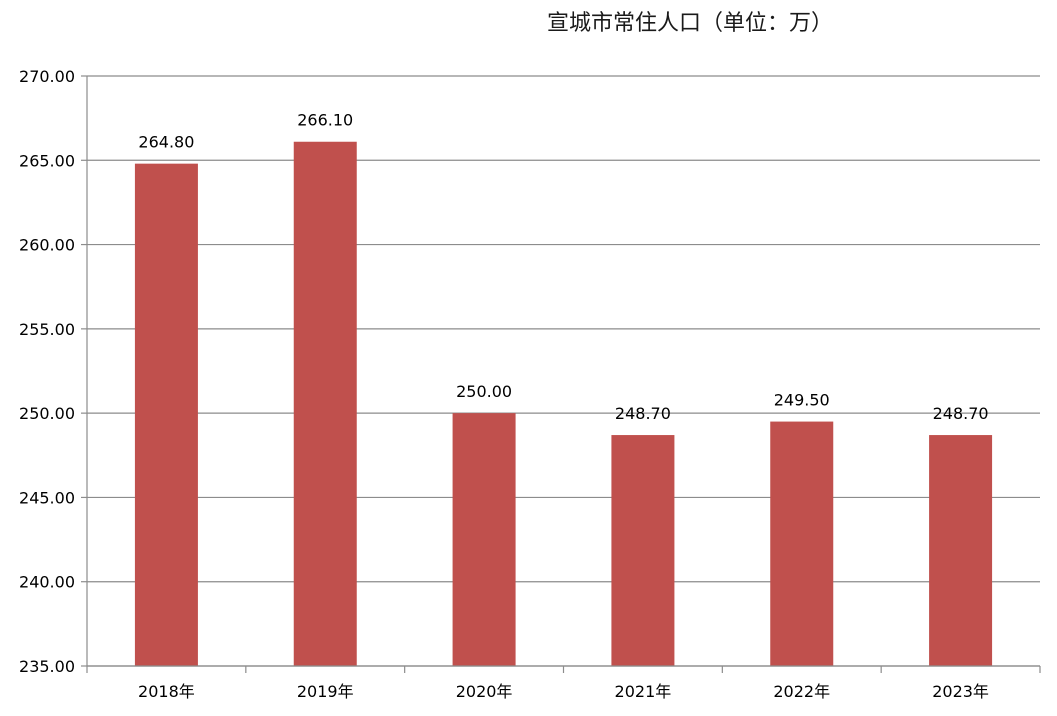 This screenshot has width=1057, height=716. What do you see at coordinates (166, 691) in the screenshot?
I see `x-tick-label: 2018年` at bounding box center [166, 691].